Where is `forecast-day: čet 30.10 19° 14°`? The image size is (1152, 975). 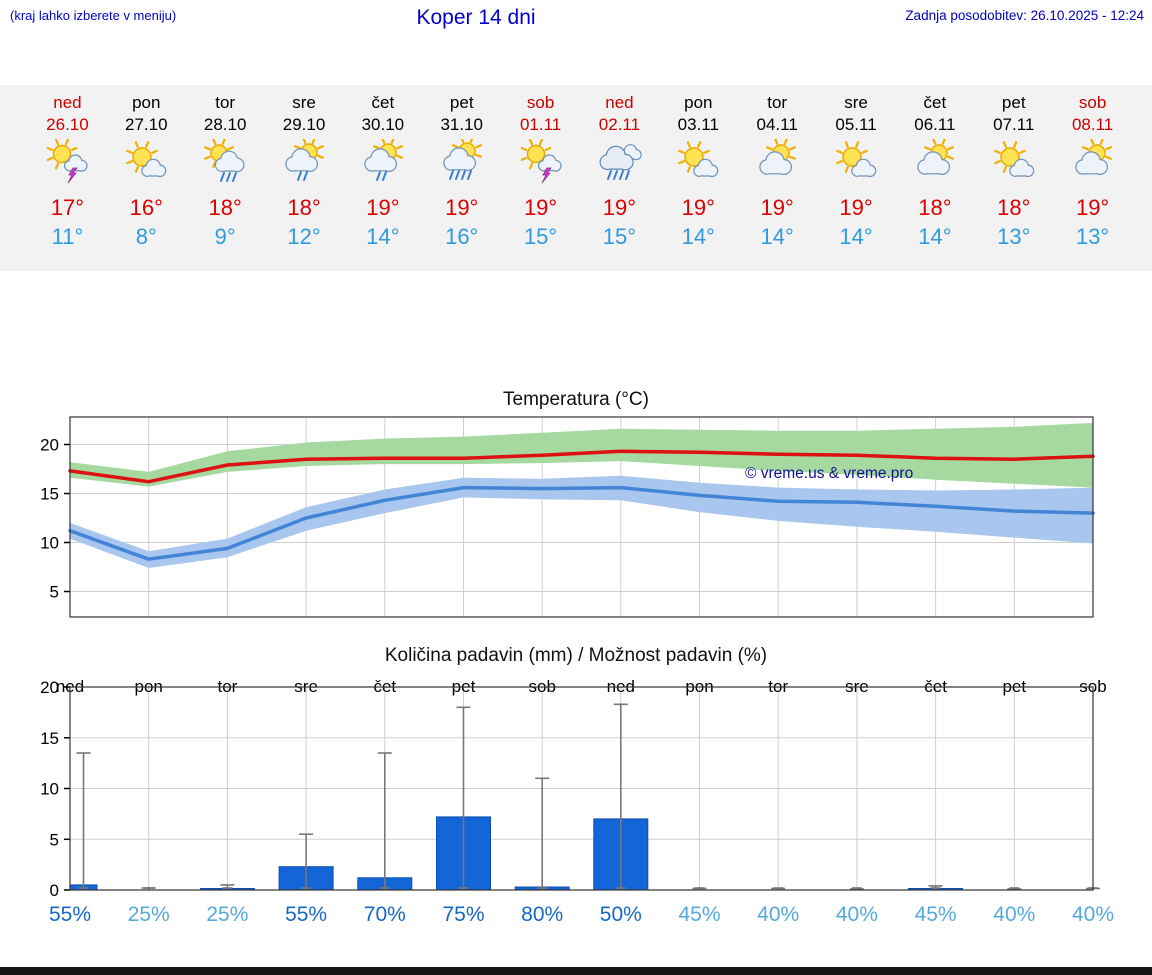
forecast-day: čet 30.10 19° 14° is located at coordinates (382, 181).